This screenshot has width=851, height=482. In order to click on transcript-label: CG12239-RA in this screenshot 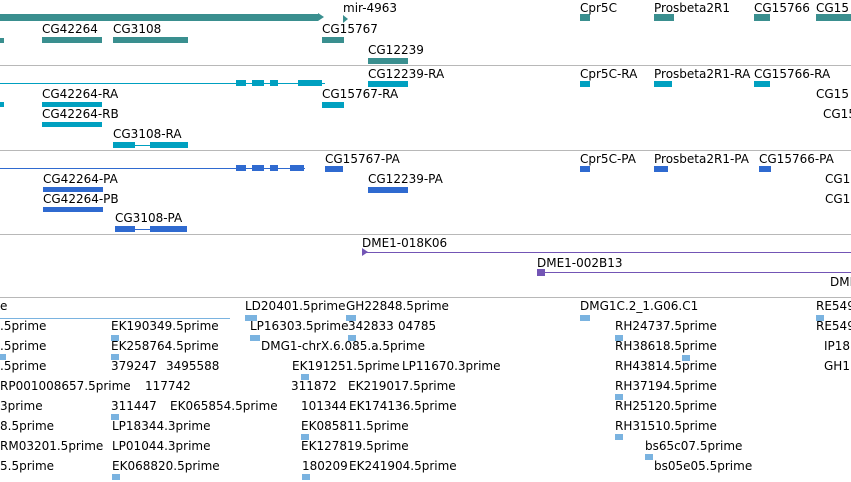, I will do `click(406, 74)`.